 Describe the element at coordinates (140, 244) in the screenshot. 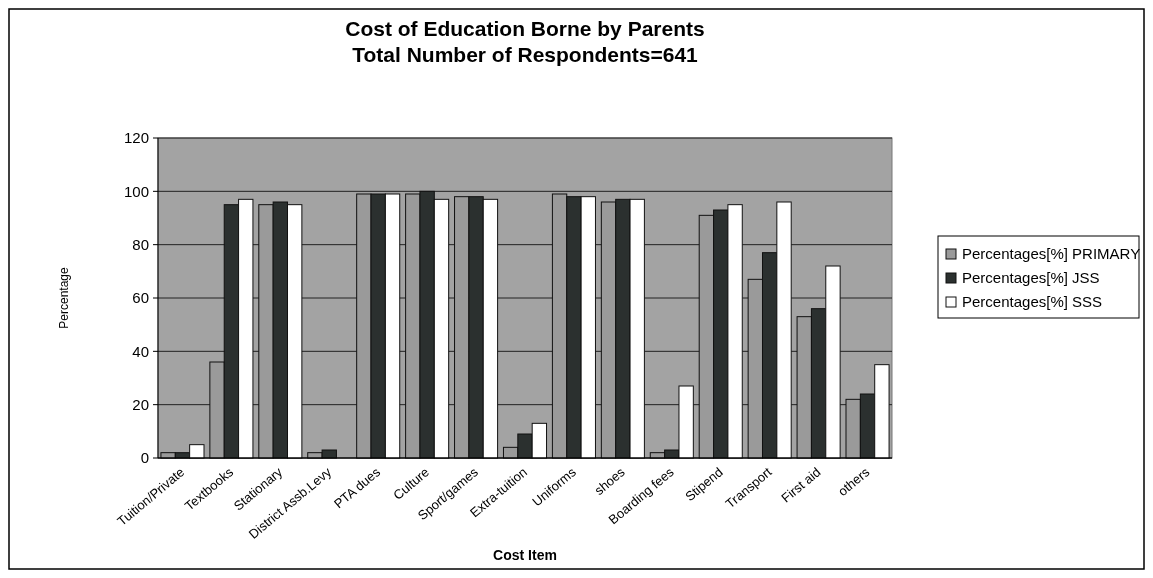

I see `y-tick-label: 80` at that location.